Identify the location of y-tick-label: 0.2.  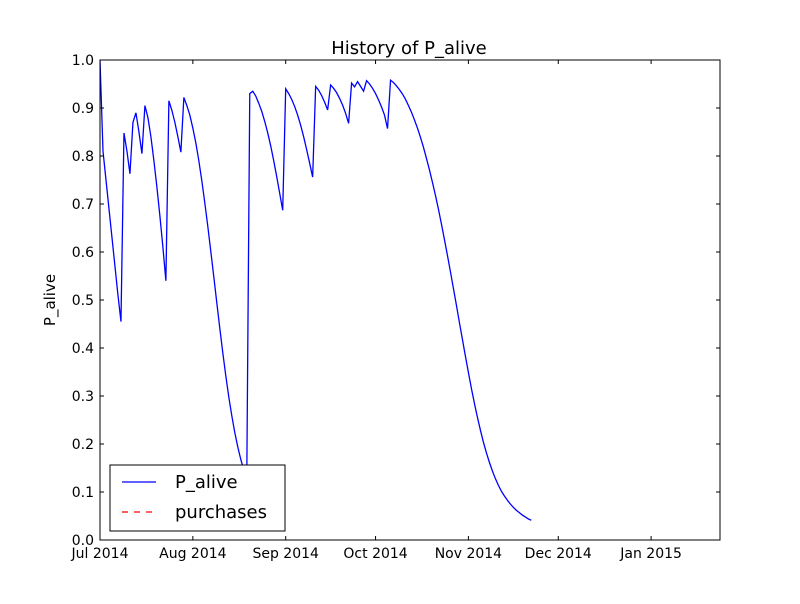
(83, 445).